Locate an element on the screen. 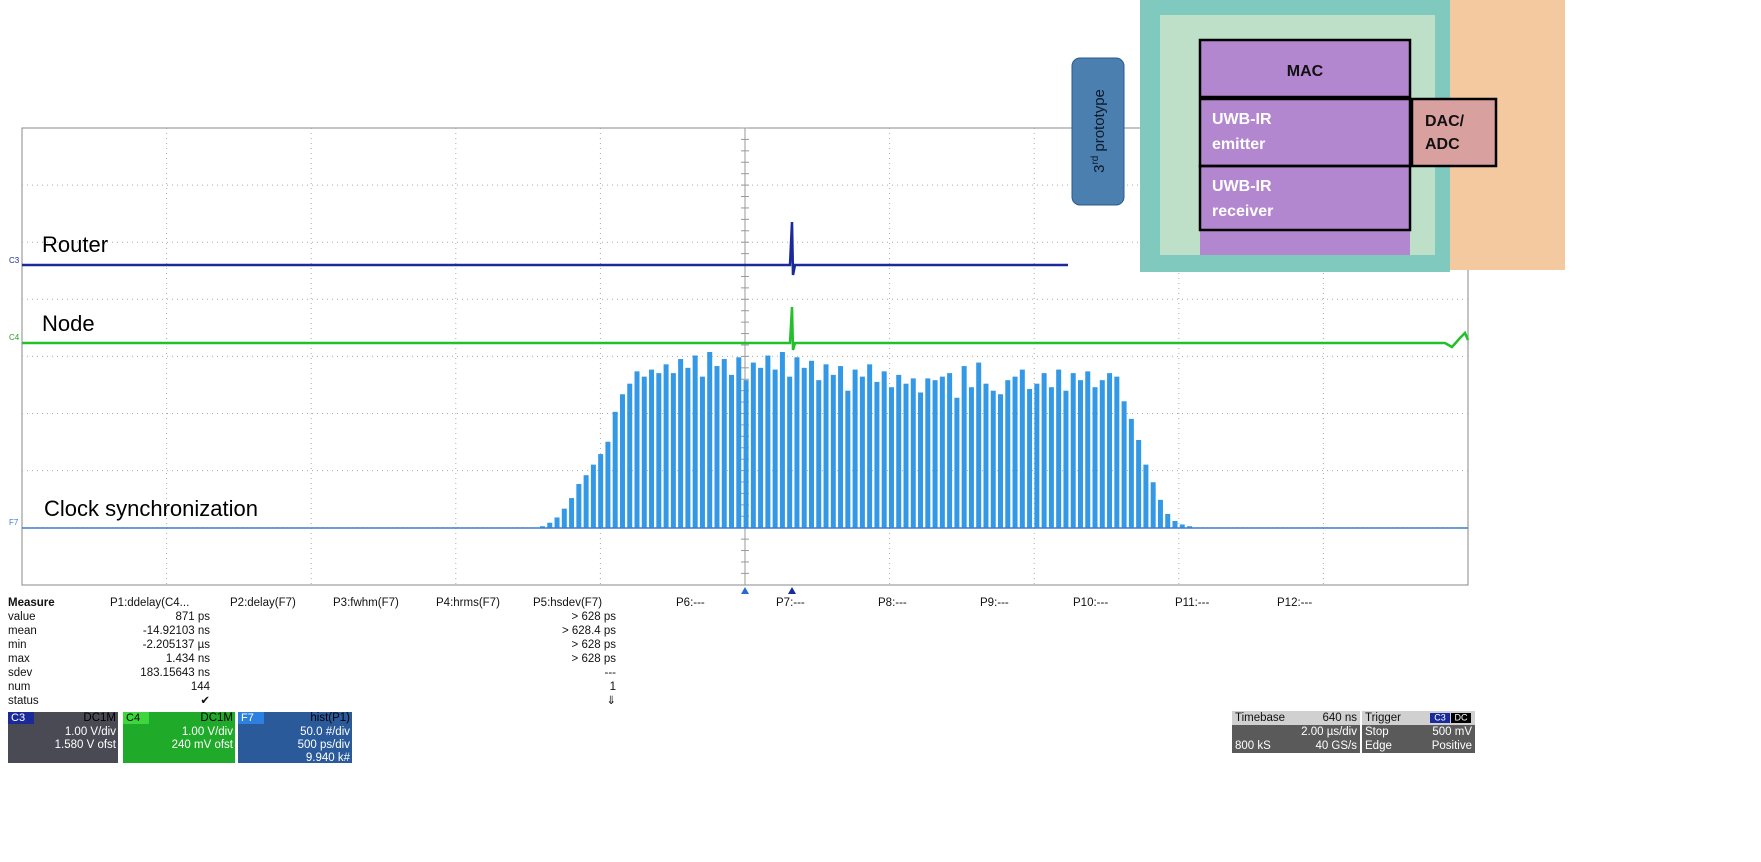 The width and height of the screenshot is (1761, 862). c4-trace is located at coordinates (746, 328).